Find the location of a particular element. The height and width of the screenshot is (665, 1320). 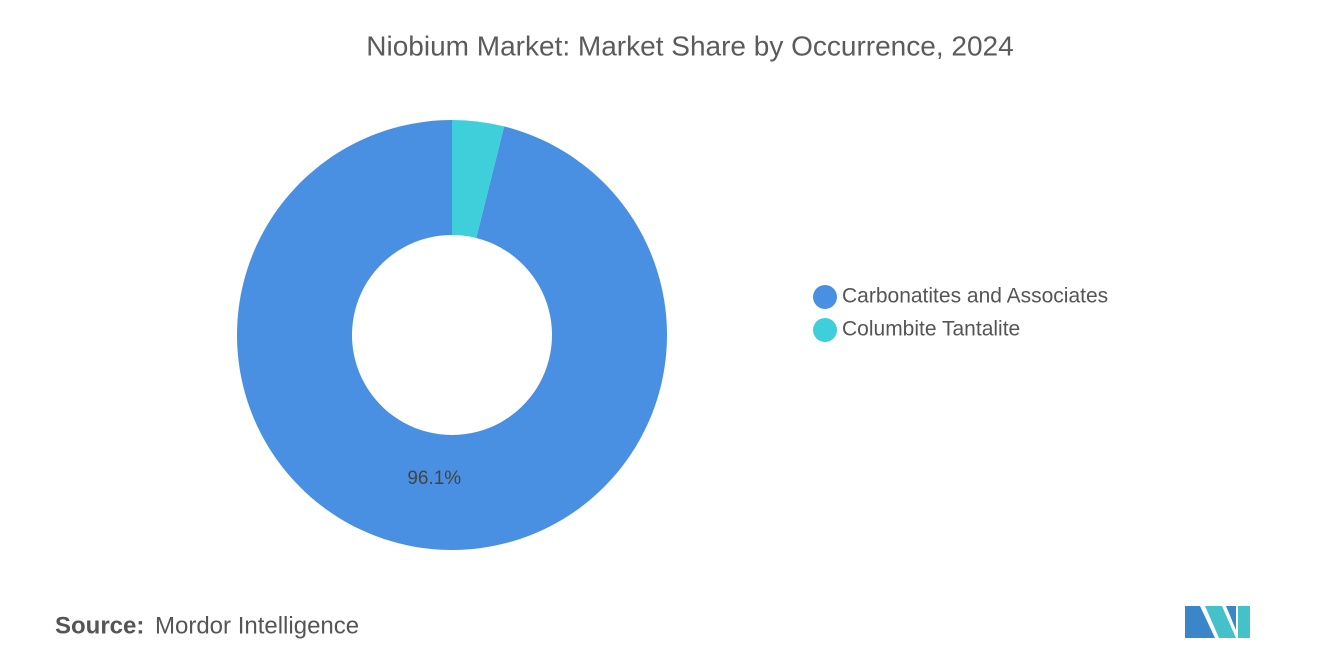

source-name: Mordor Intelligence is located at coordinates (257, 625).